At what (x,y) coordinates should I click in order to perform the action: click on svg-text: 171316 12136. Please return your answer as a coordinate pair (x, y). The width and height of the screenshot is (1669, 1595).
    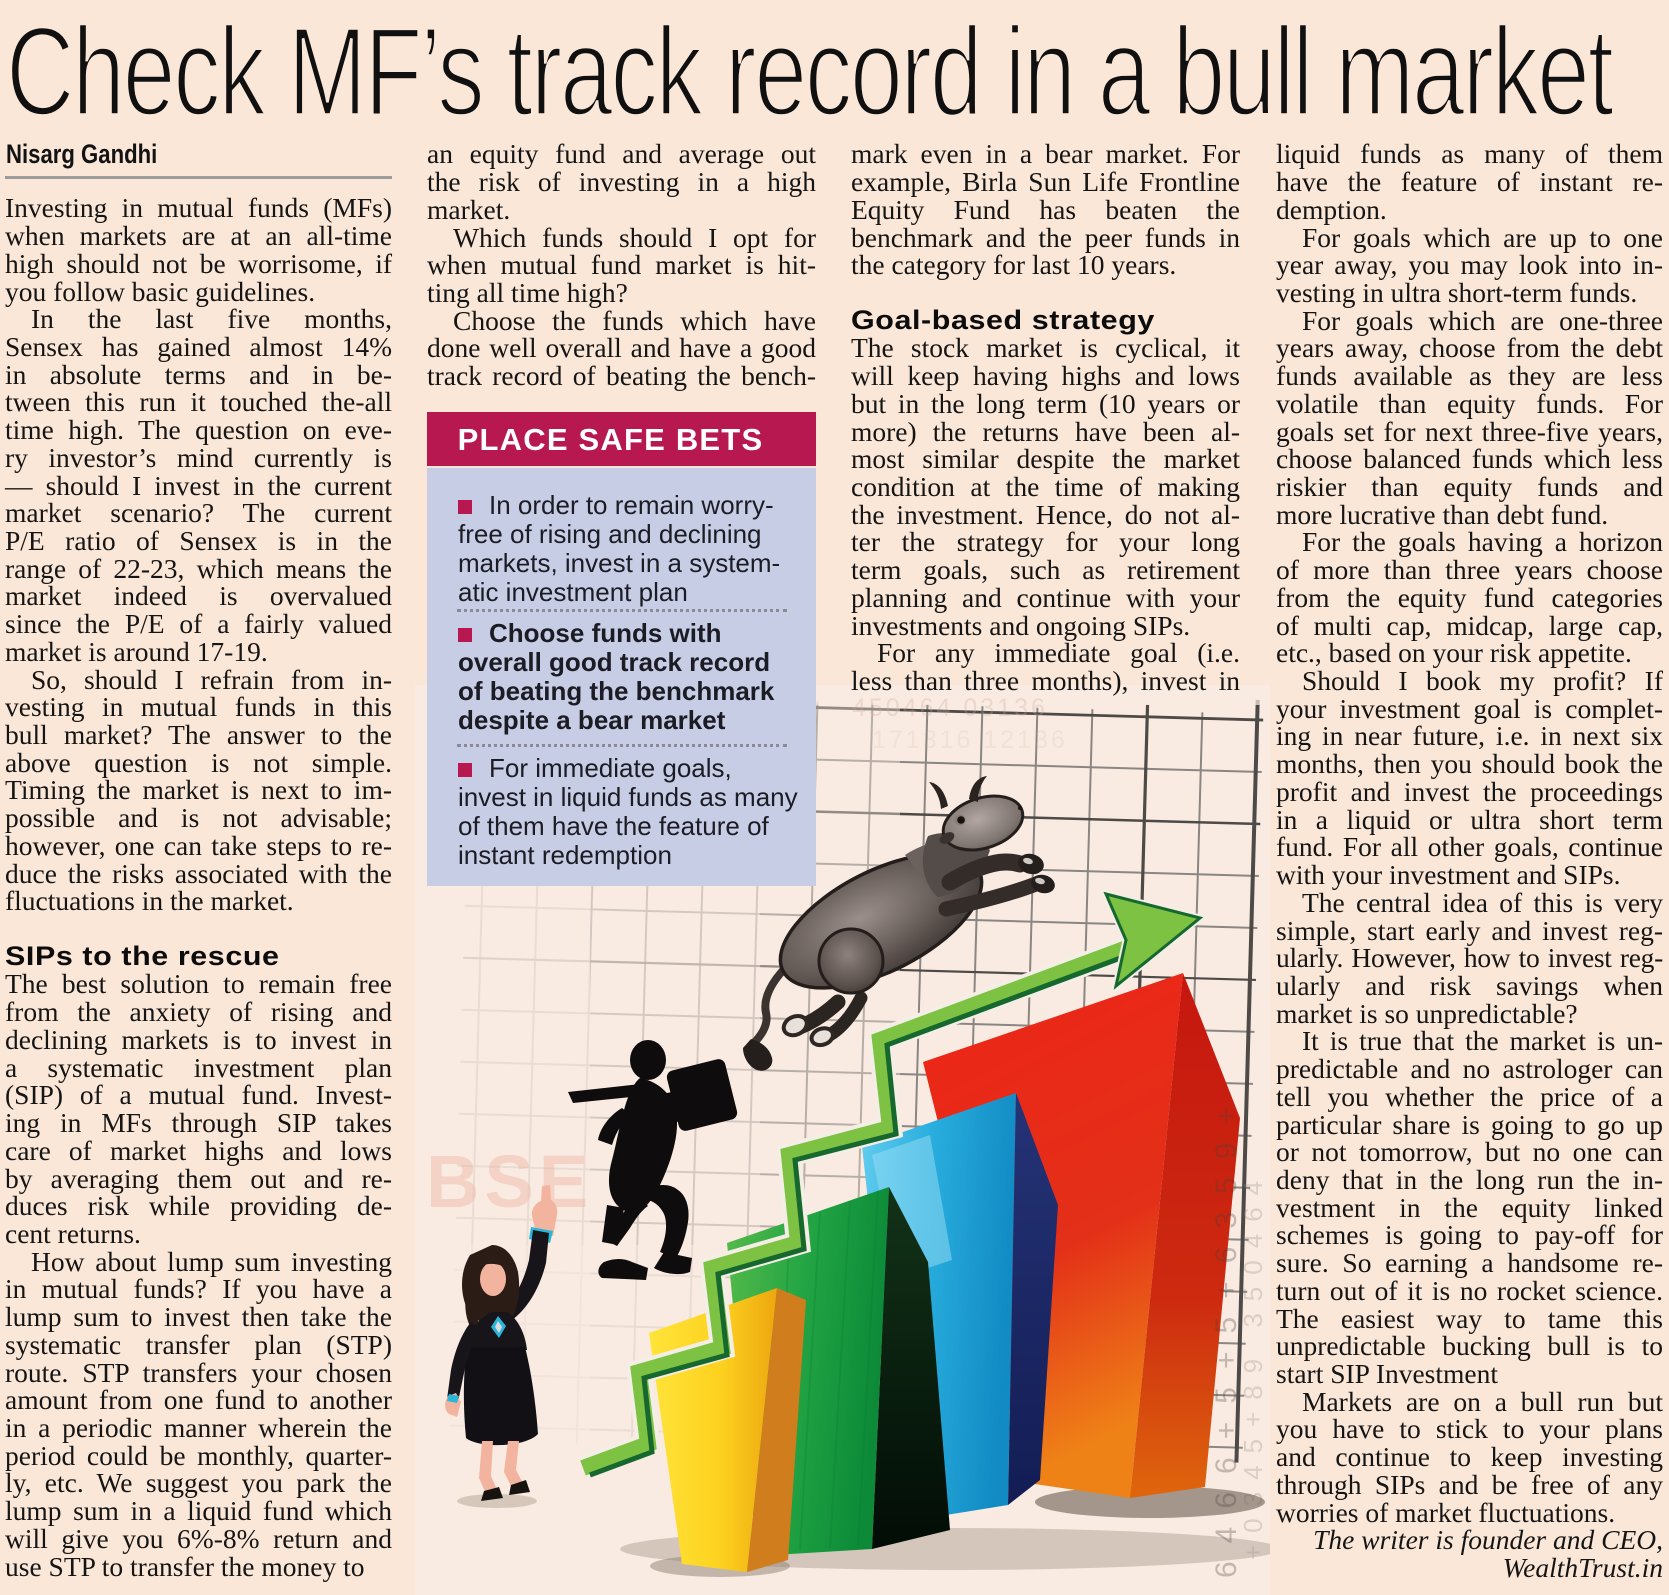
    Looking at the image, I should click on (970, 740).